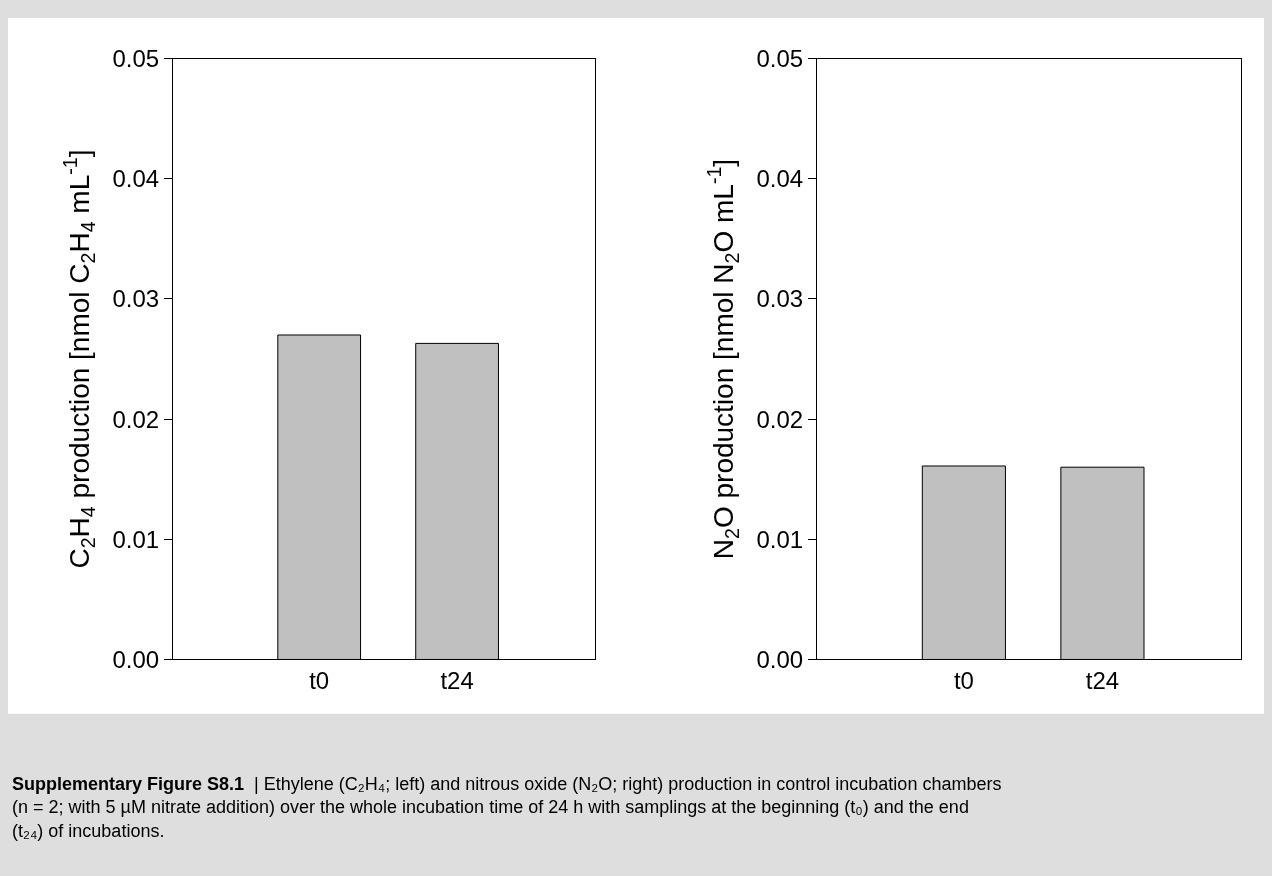 This screenshot has height=876, width=1272. I want to click on text: Supplementary Figure S8.1, so click(128, 784).